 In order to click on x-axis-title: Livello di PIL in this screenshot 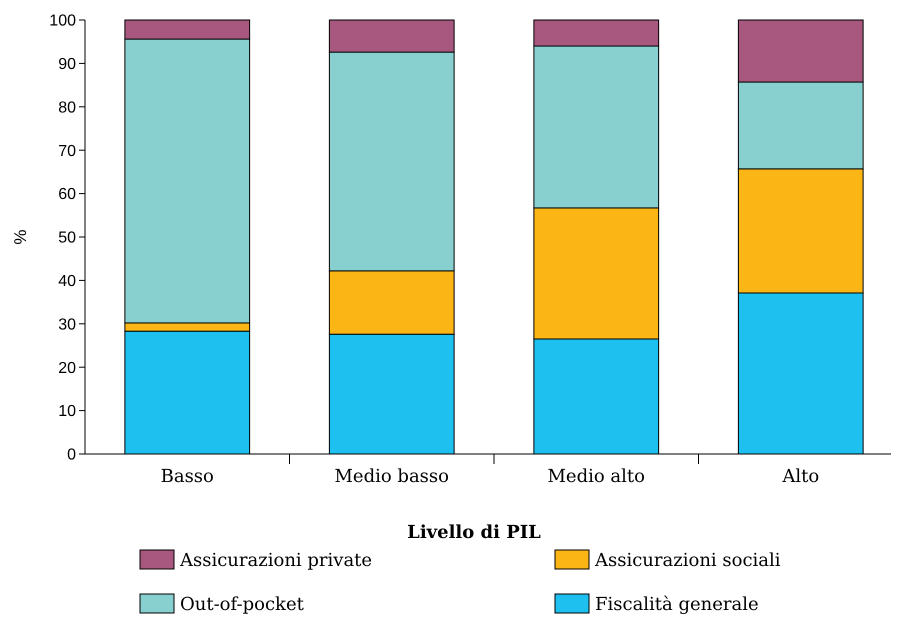, I will do `click(474, 532)`.